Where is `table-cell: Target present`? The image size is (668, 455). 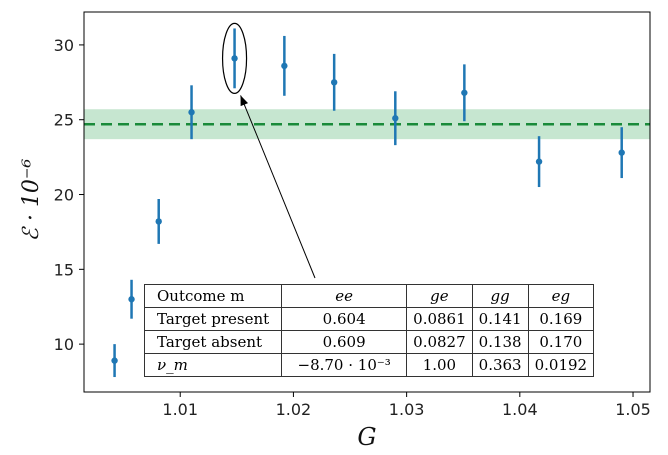 table-cell: Target present is located at coordinates (213, 319).